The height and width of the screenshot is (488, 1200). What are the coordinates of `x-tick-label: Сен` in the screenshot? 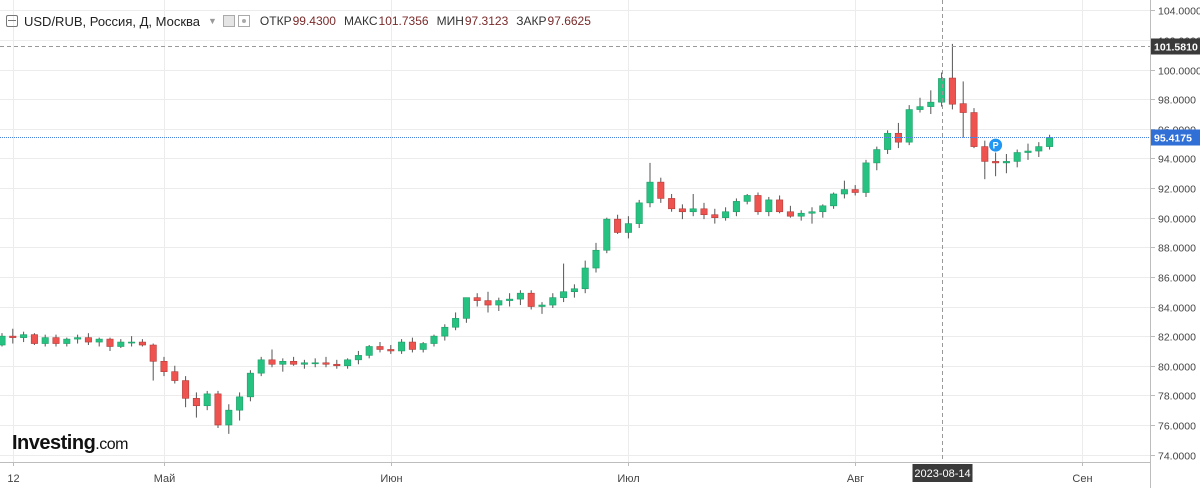 It's located at (1082, 479).